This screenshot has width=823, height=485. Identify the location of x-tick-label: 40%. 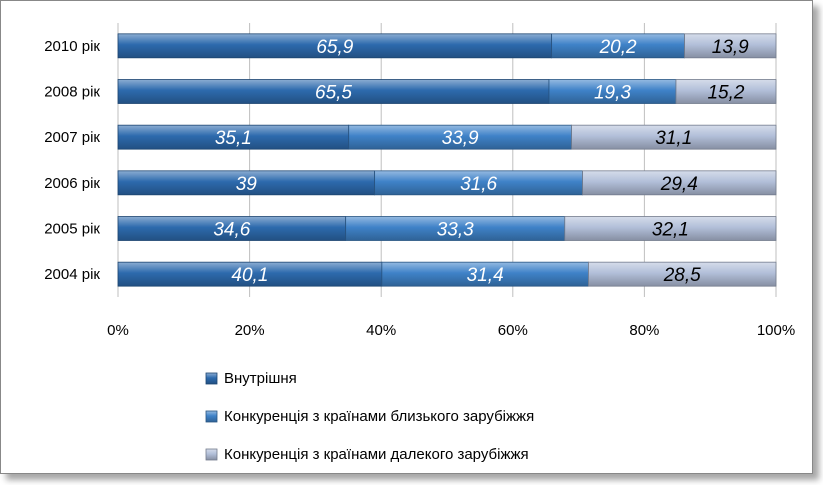
(381, 330).